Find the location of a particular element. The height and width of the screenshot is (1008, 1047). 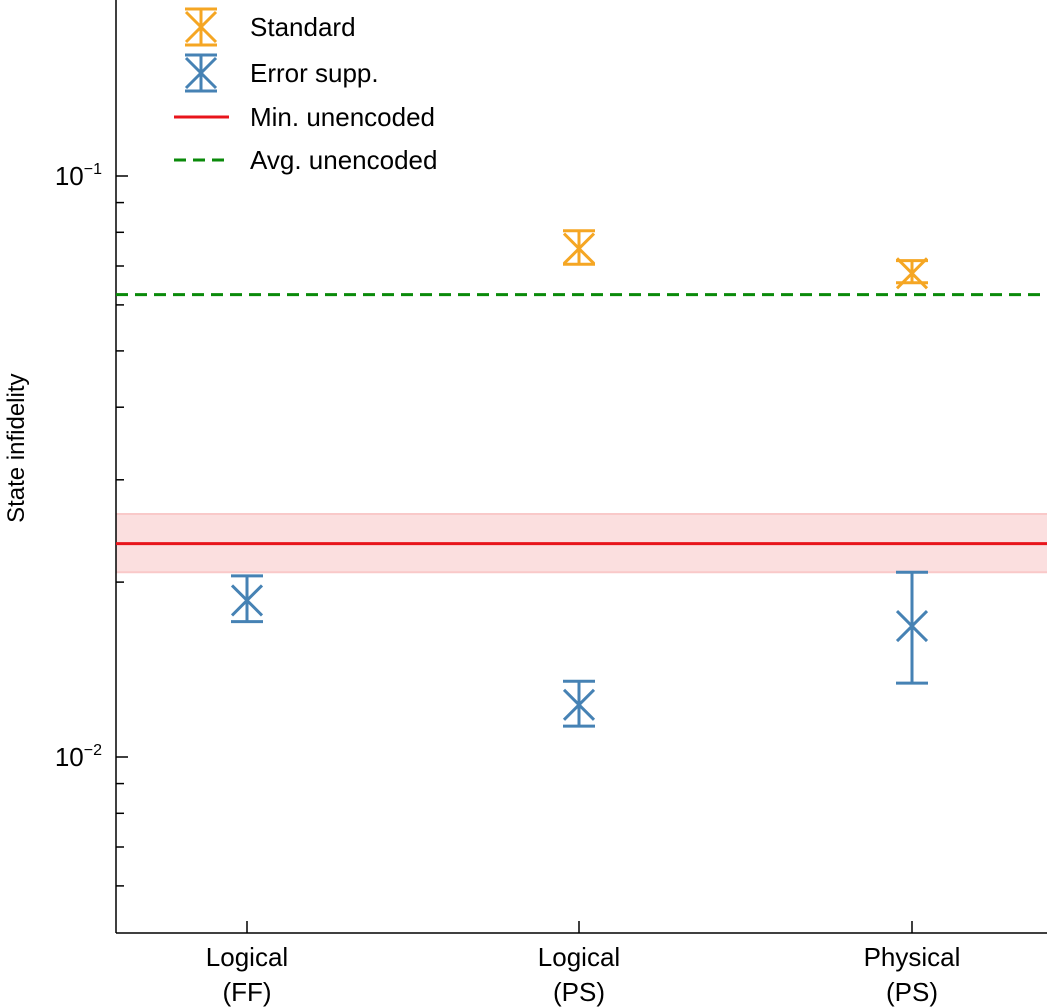

legend-standard-x-marker is located at coordinates (201, 27).